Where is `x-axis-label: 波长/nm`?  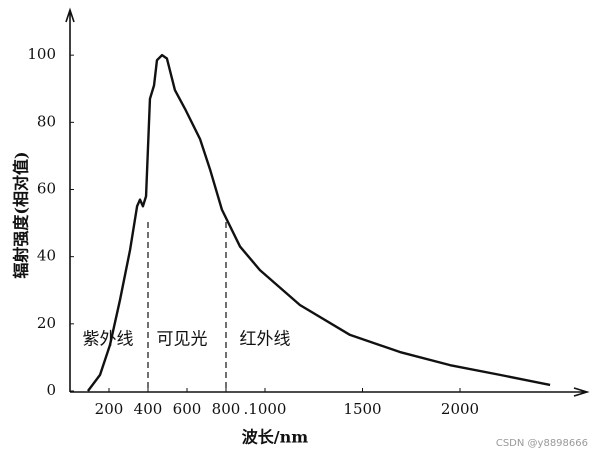
x-axis-label: 波长/nm is located at coordinates (275, 437).